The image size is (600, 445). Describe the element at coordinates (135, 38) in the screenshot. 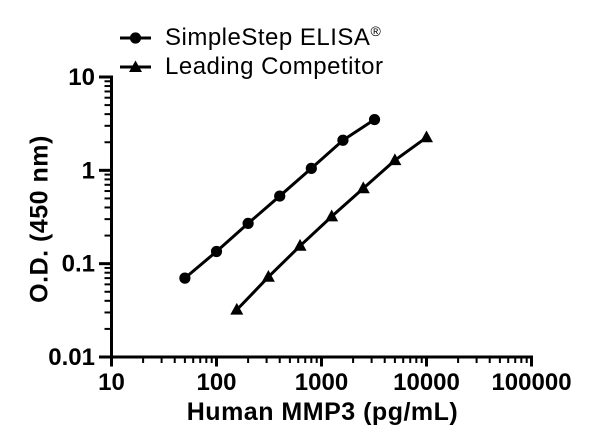

I see `circle-marker-icon` at that location.